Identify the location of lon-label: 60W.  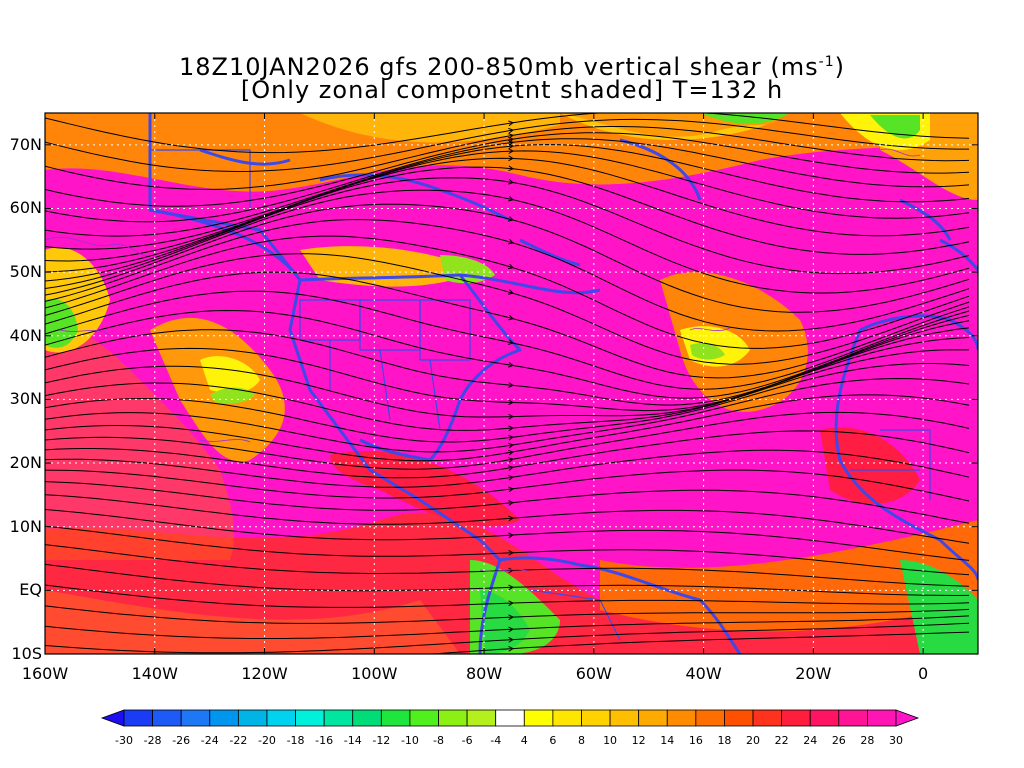
(593, 673).